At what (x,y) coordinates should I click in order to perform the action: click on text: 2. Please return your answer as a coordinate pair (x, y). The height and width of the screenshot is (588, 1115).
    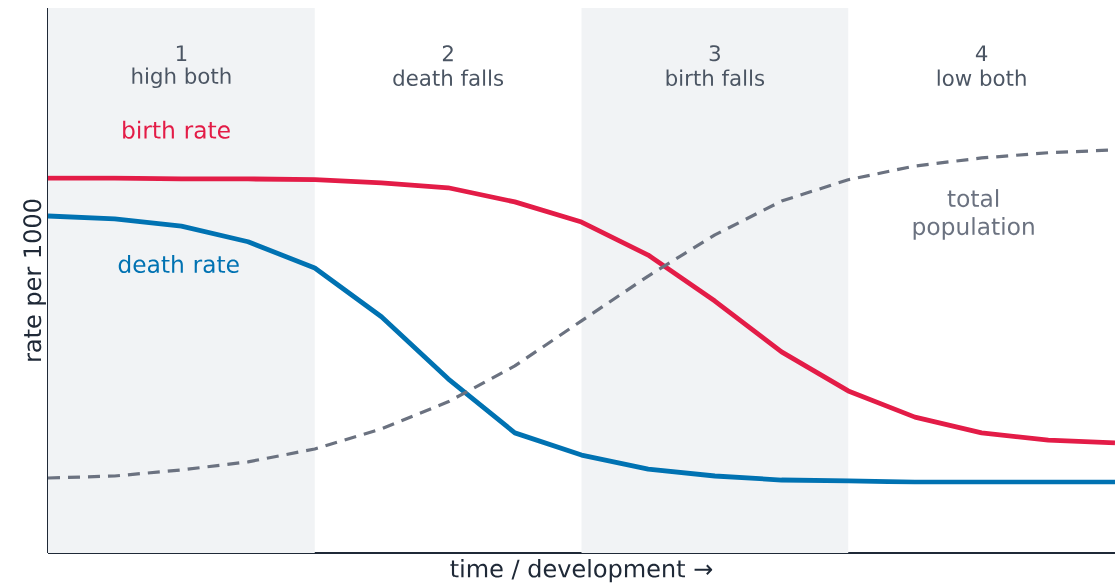
    Looking at the image, I should click on (447, 53).